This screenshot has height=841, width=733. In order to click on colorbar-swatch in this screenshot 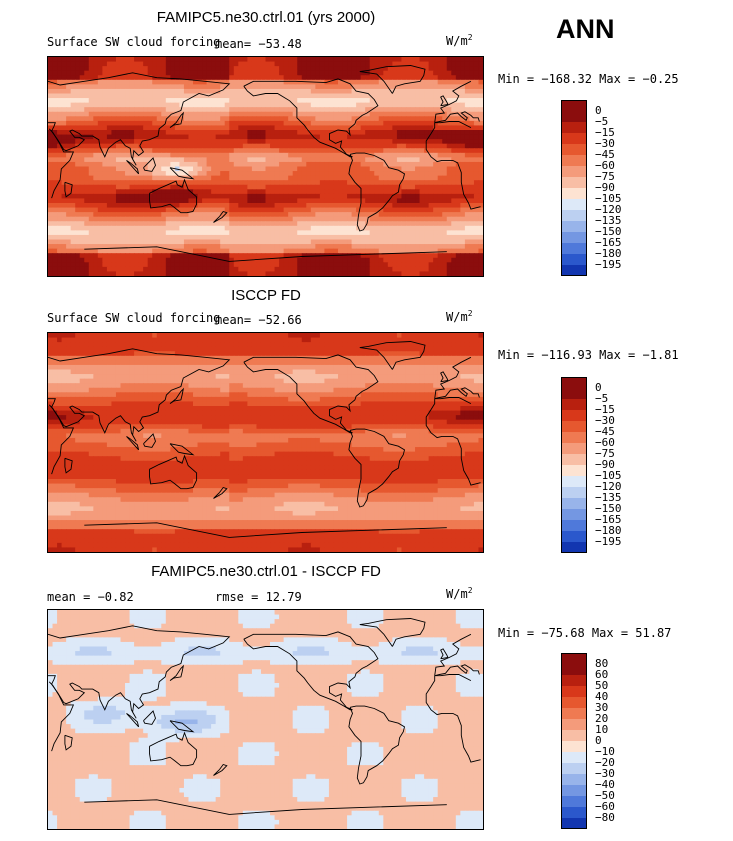, I will do `click(574, 215)`.